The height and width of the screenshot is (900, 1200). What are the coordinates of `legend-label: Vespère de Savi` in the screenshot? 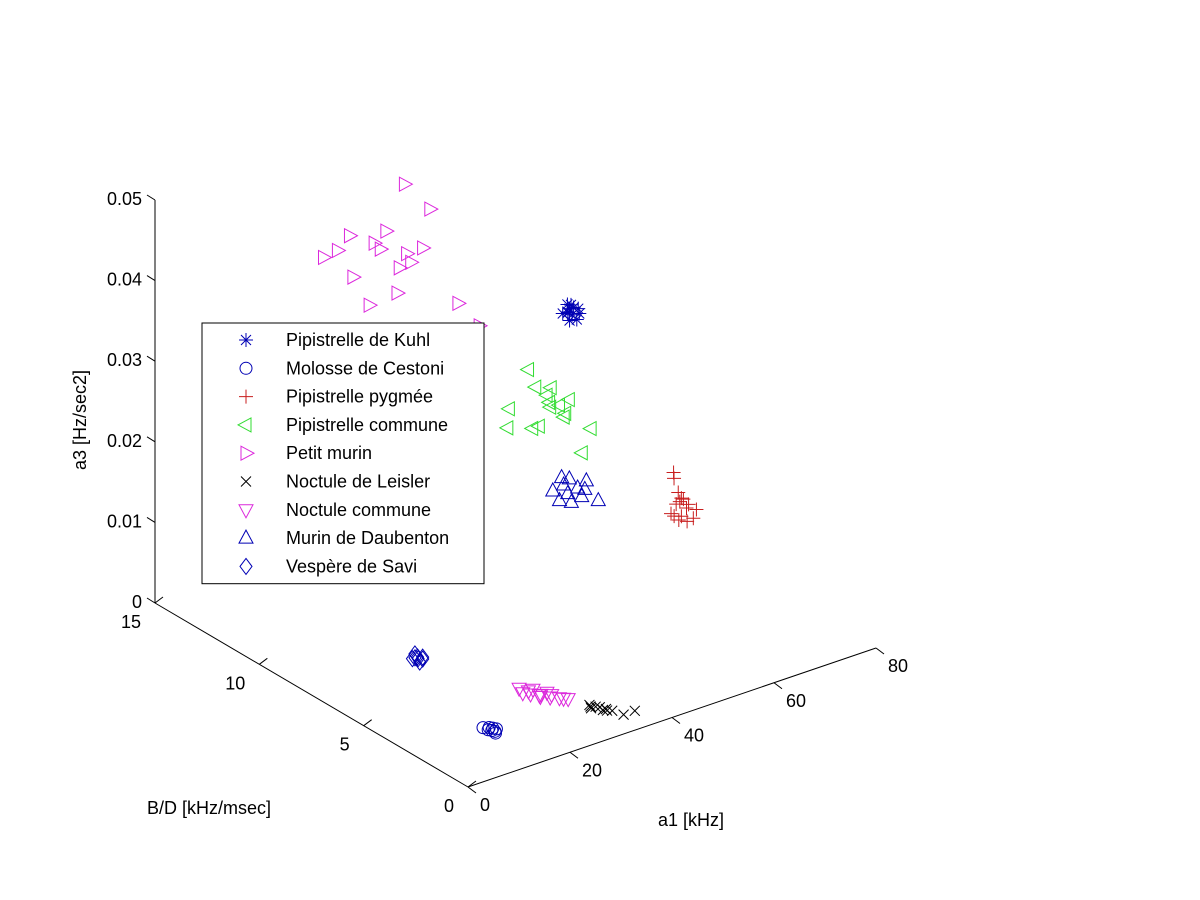 It's located at (351, 566).